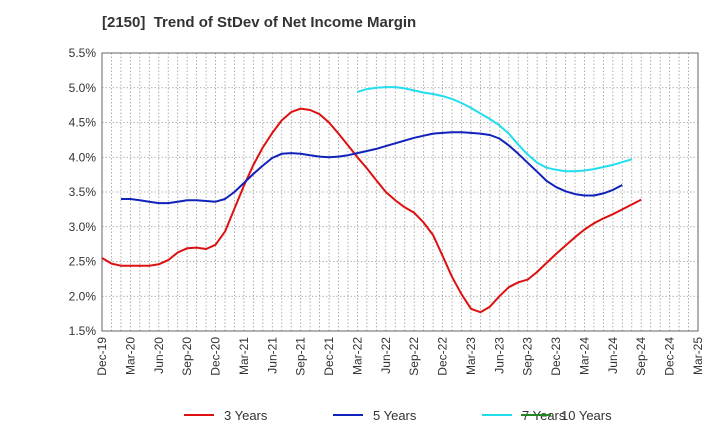 Image resolution: width=720 pixels, height=440 pixels. Describe the element at coordinates (83, 53) in the screenshot. I see `y-tick-label: 5.5%` at that location.